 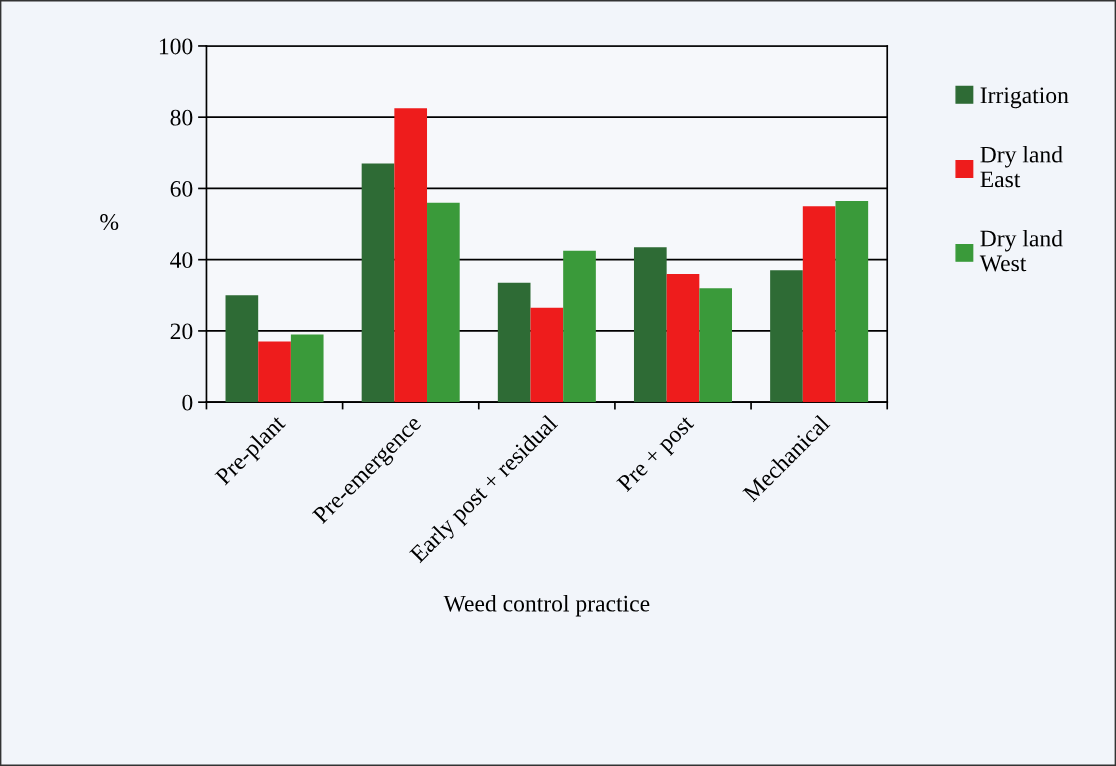 What do you see at coordinates (546, 606) in the screenshot?
I see `x-axis-title: Weed control practice` at bounding box center [546, 606].